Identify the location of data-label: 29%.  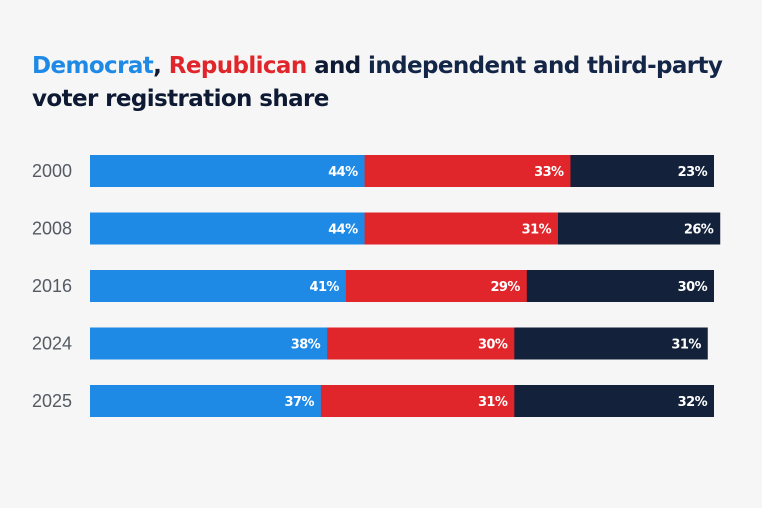
(505, 287).